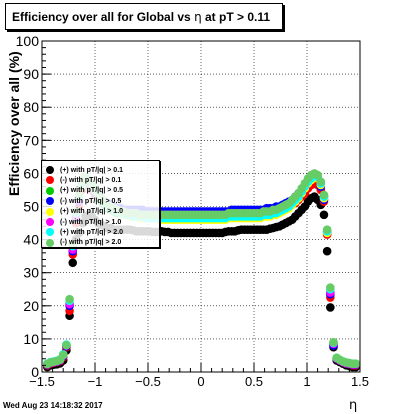 This screenshot has width=400, height=414. I want to click on x-tick-label: 1.5, so click(360, 381).